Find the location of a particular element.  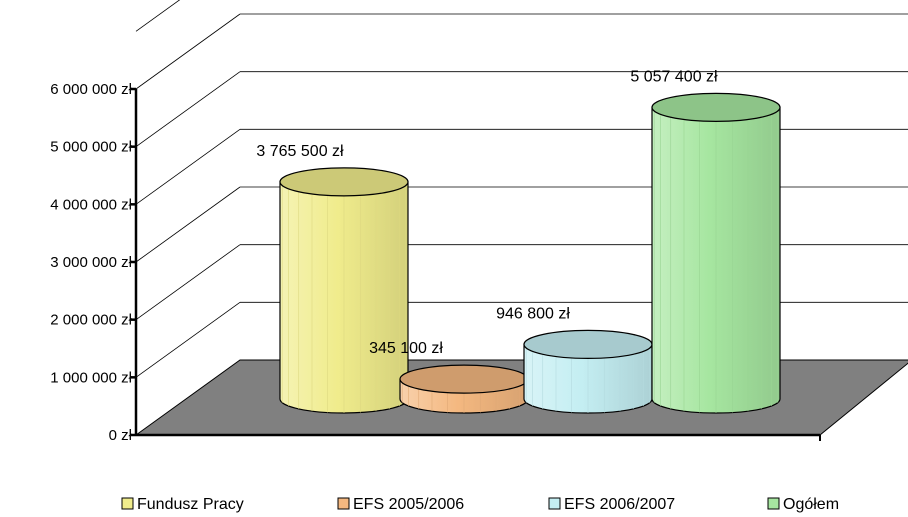

y-tick-label-4: 4 000 000 zł is located at coordinates (91, 204).